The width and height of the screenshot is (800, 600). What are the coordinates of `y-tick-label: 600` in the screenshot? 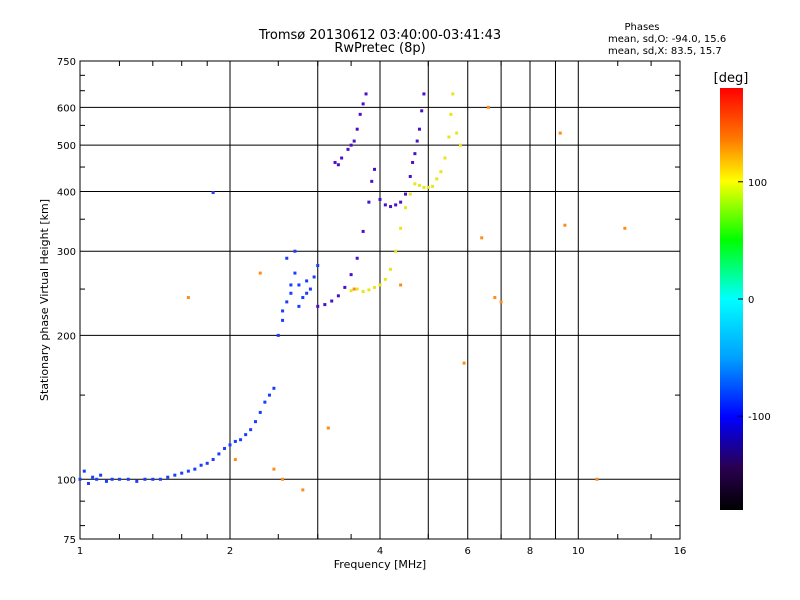 It's located at (66, 108).